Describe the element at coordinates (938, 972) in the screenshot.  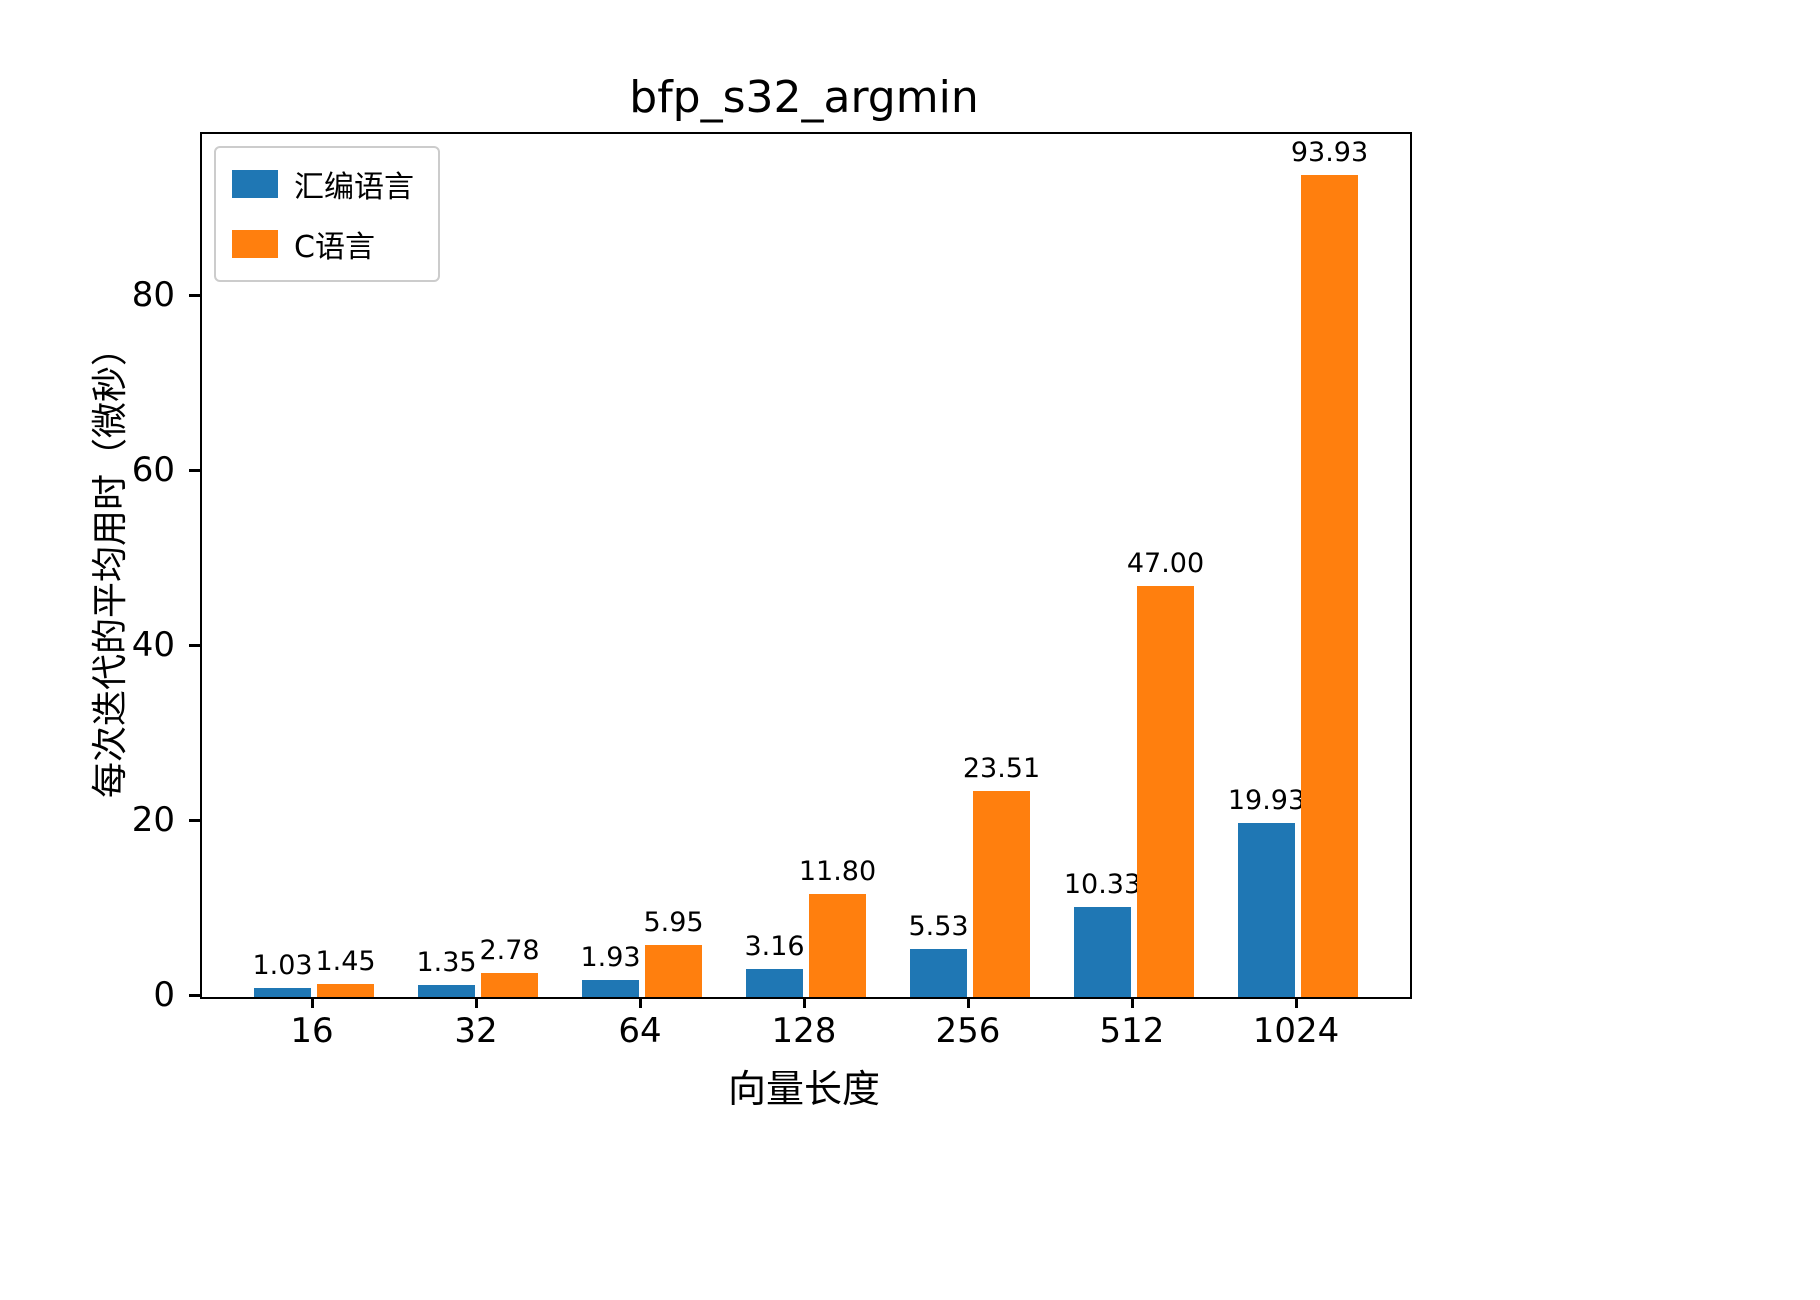
I see `bar-汇编语言-256` at that location.